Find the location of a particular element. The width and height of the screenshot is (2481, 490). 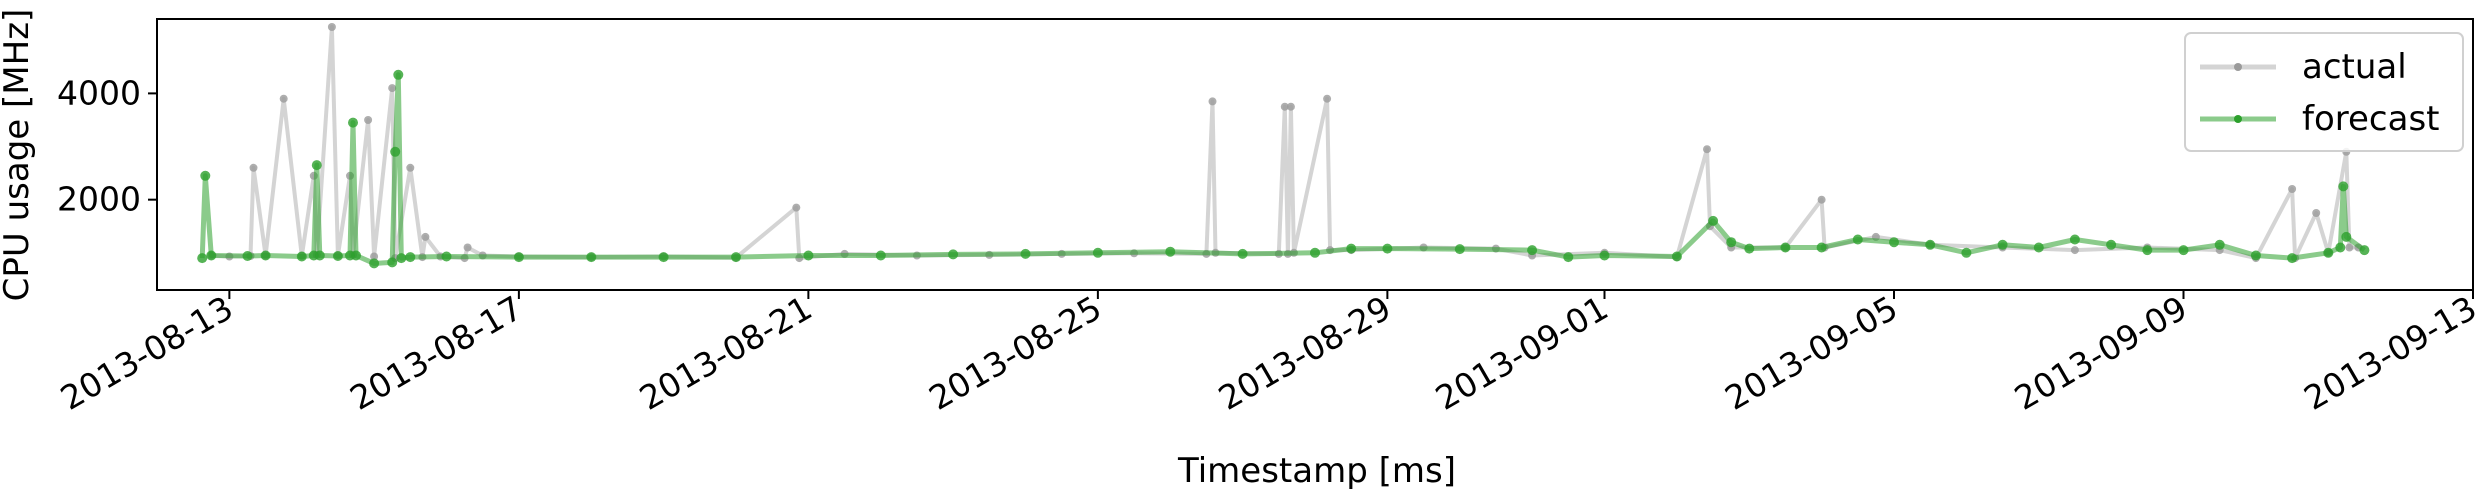

legend-label-actual: actual is located at coordinates (2354, 67).